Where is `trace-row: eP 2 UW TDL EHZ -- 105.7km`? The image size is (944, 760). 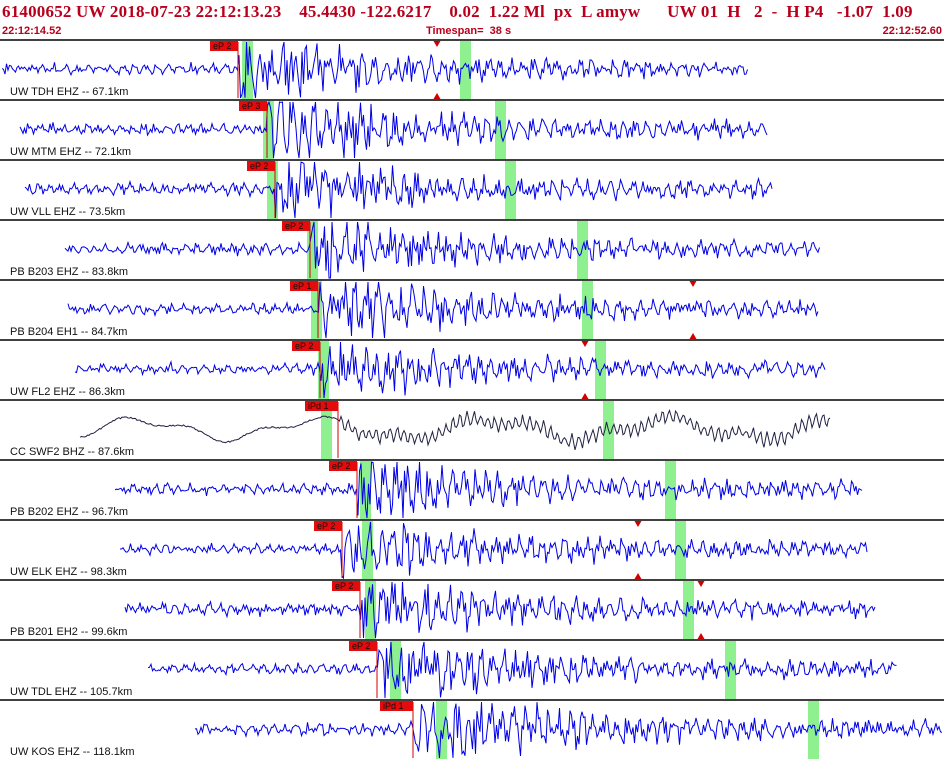 trace-row: eP 2 UW TDL EHZ -- 105.7km is located at coordinates (472, 669).